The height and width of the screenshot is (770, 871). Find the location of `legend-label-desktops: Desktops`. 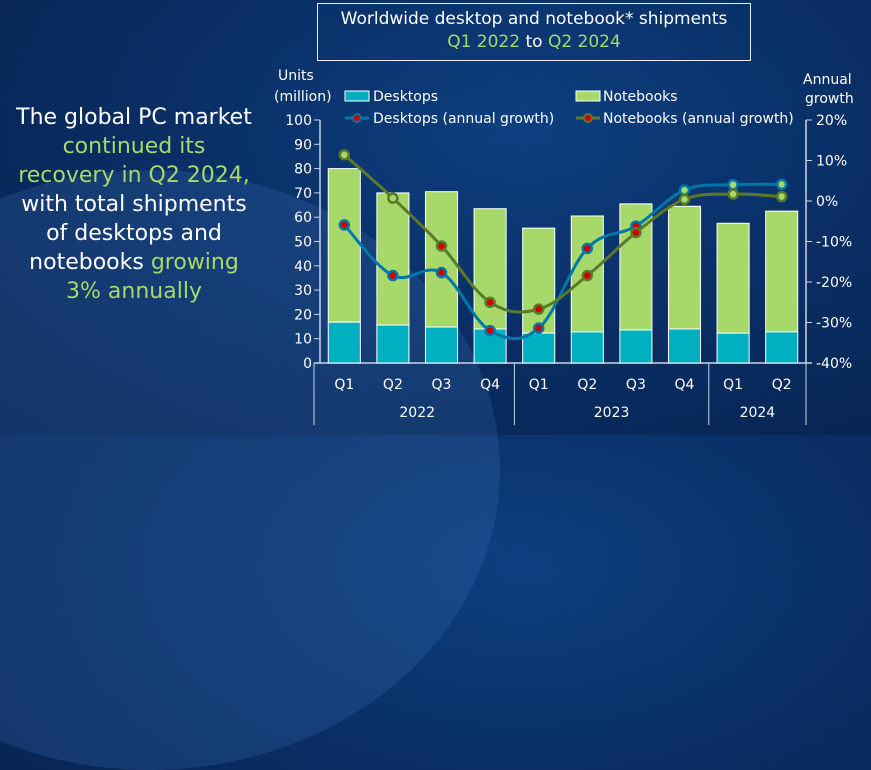

legend-label-desktops: Desktops is located at coordinates (405, 97).